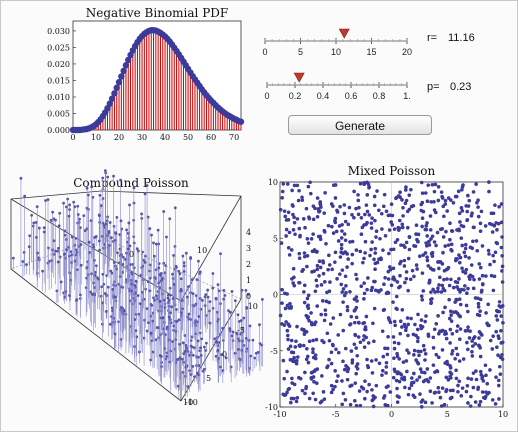 This screenshot has width=518, height=433. What do you see at coordinates (96, 250) in the screenshot?
I see `box-edge` at bounding box center [96, 250].